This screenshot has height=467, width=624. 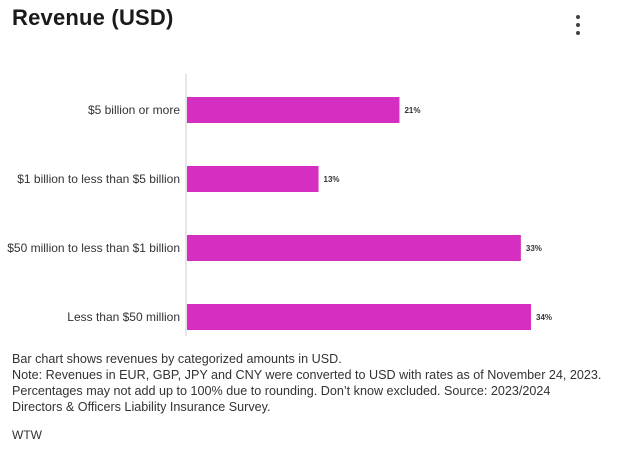 I want to click on source-label: WTW, so click(x=27, y=435).